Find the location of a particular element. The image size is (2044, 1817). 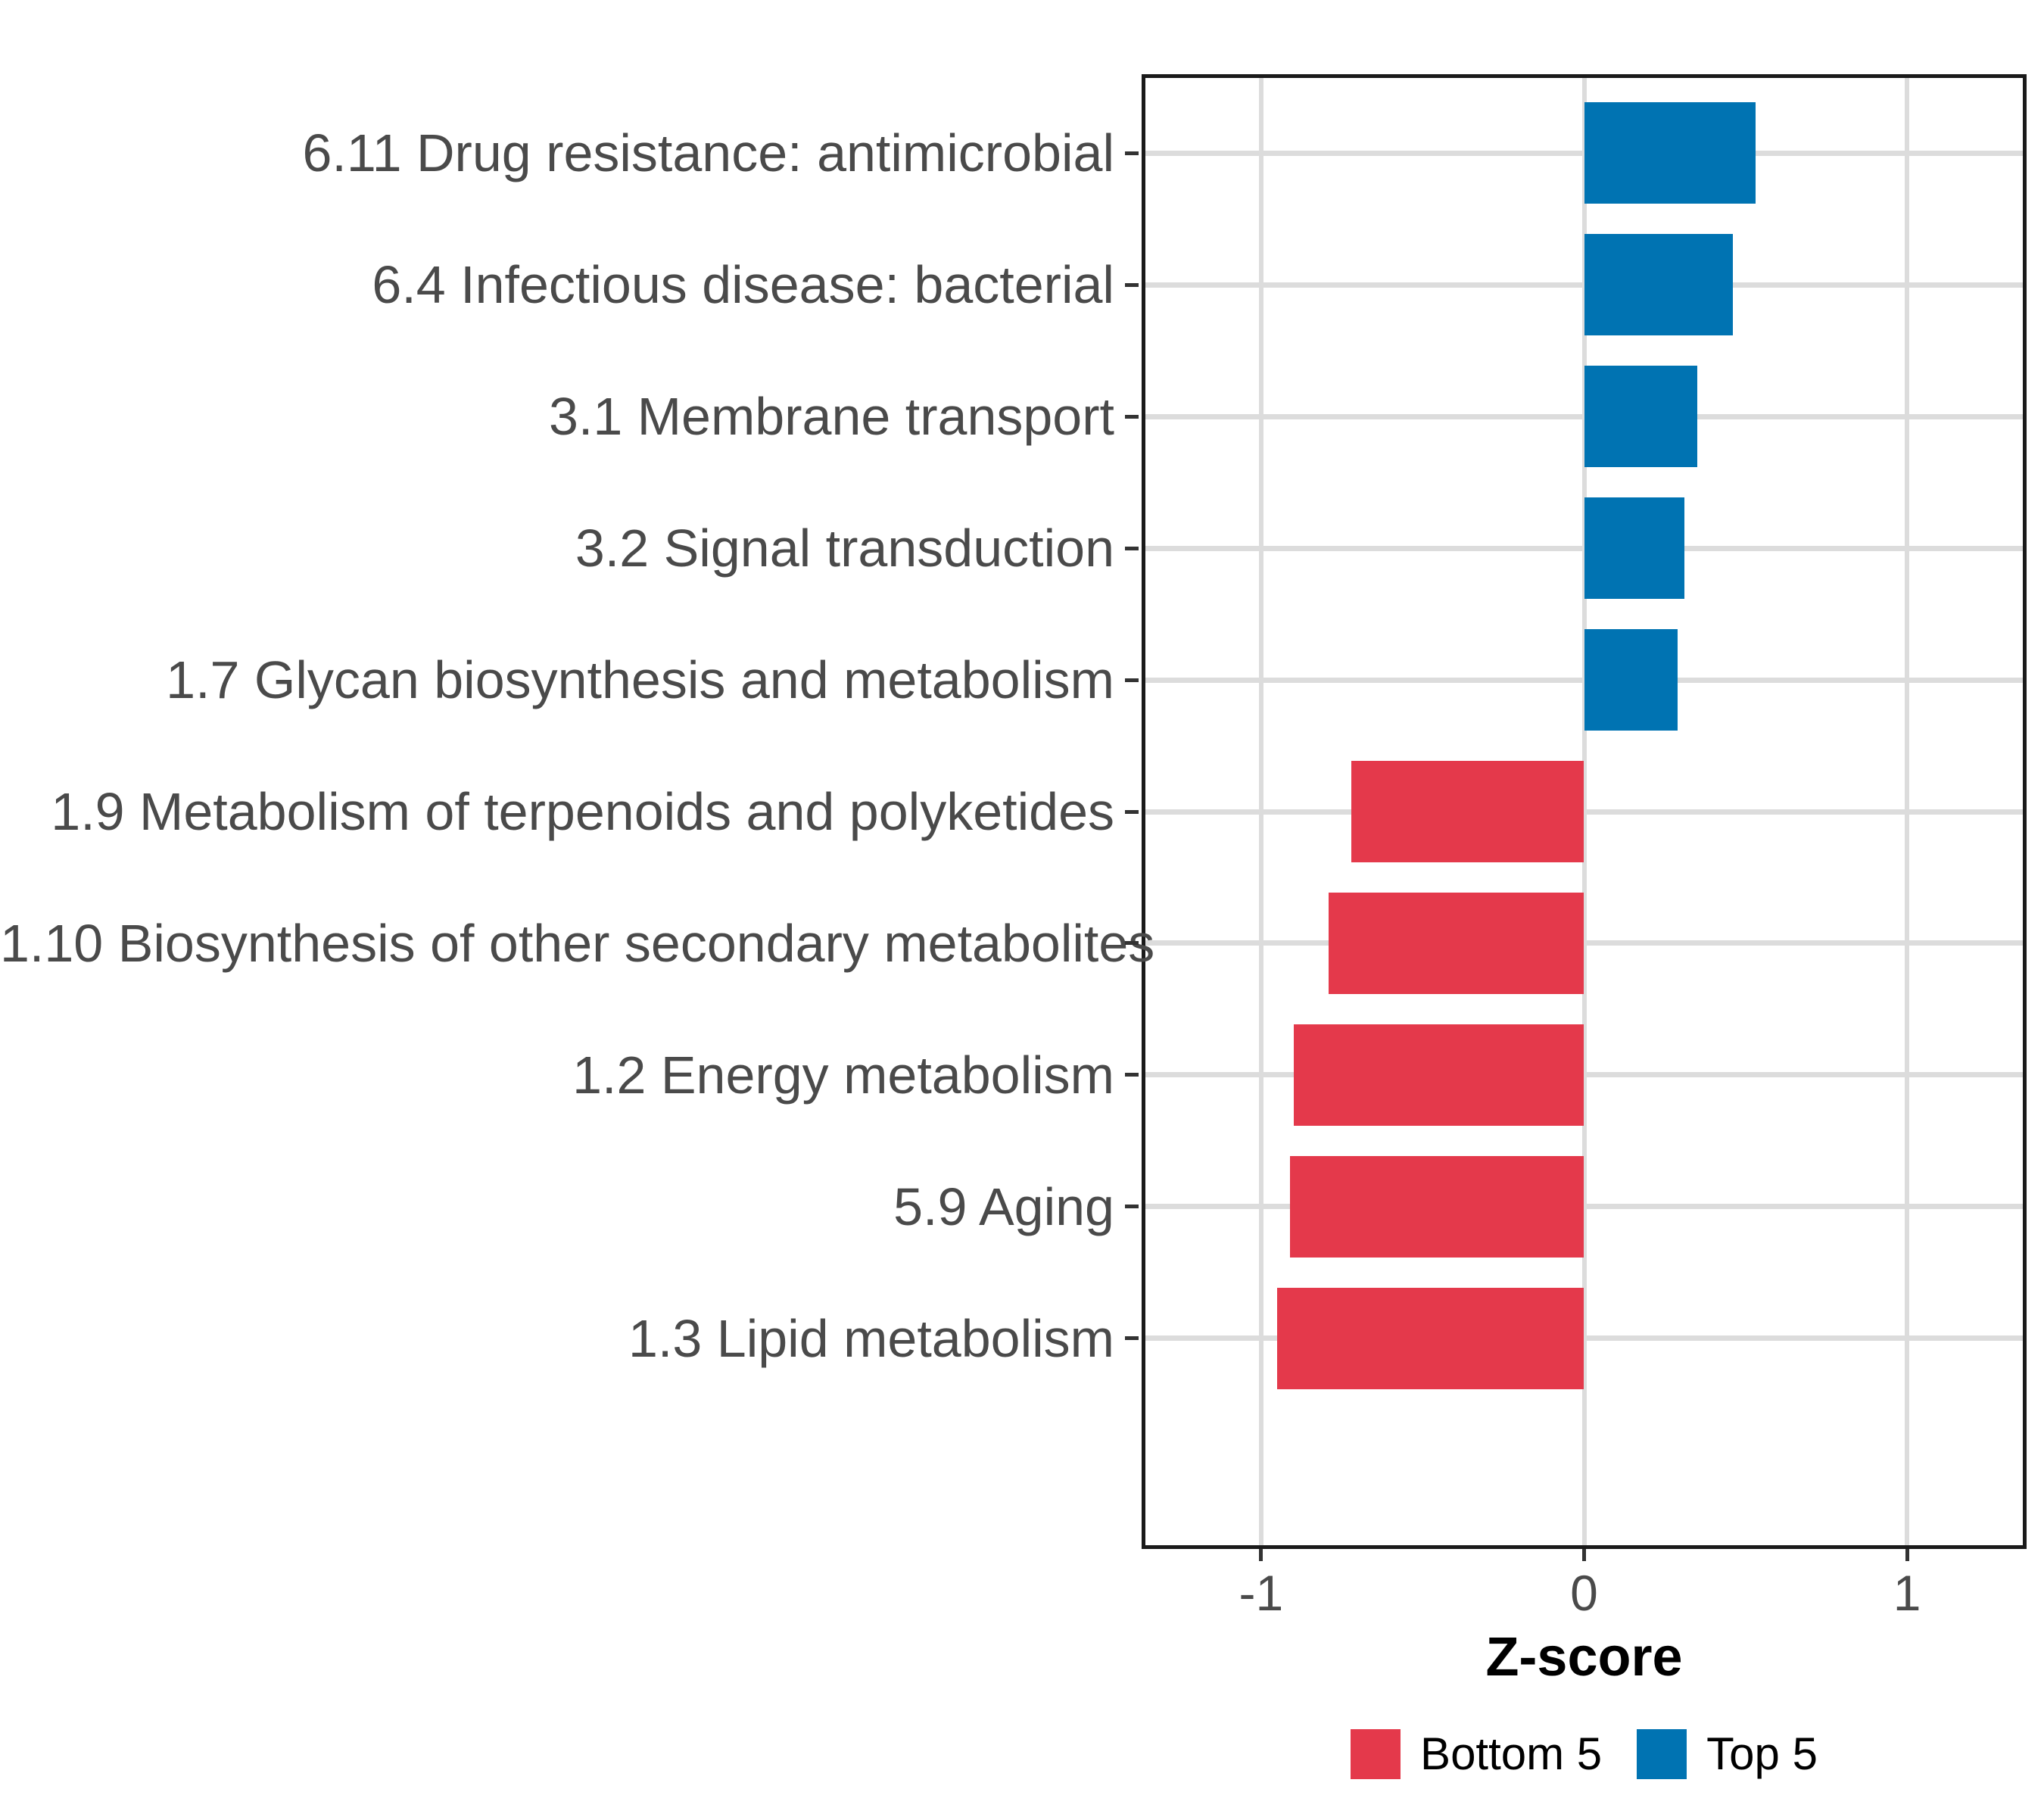

legend-item: Top 5 is located at coordinates (1727, 1754).